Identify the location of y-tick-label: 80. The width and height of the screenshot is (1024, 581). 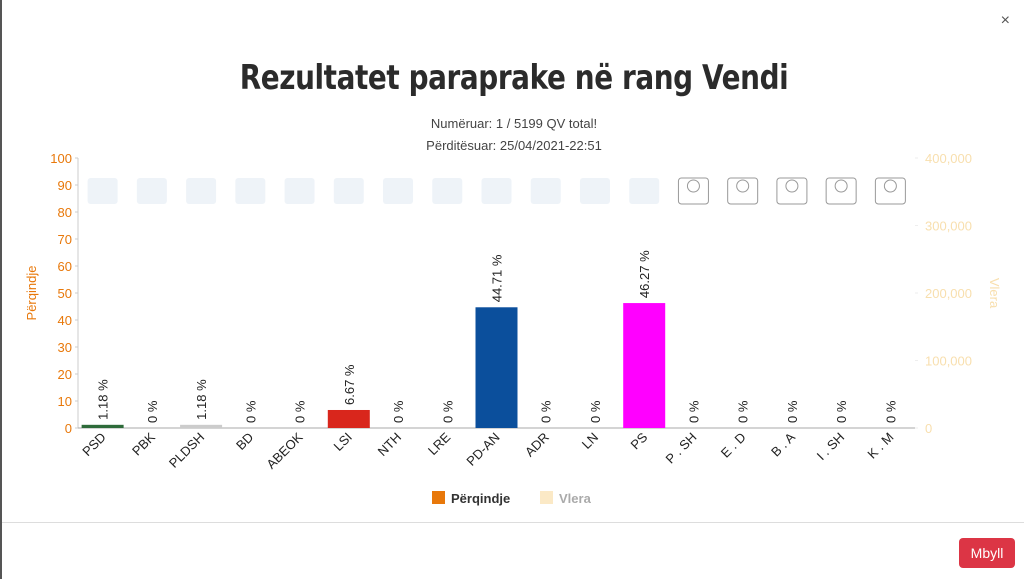
(65, 212).